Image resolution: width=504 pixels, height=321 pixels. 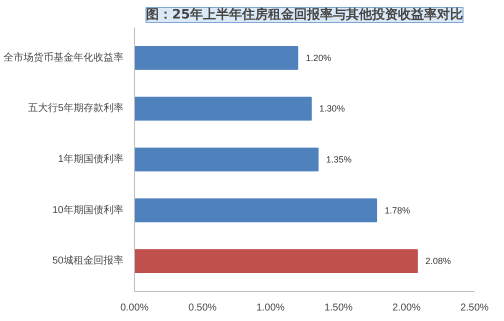 What do you see at coordinates (438, 261) in the screenshot?
I see `data-label: 2.08%` at bounding box center [438, 261].